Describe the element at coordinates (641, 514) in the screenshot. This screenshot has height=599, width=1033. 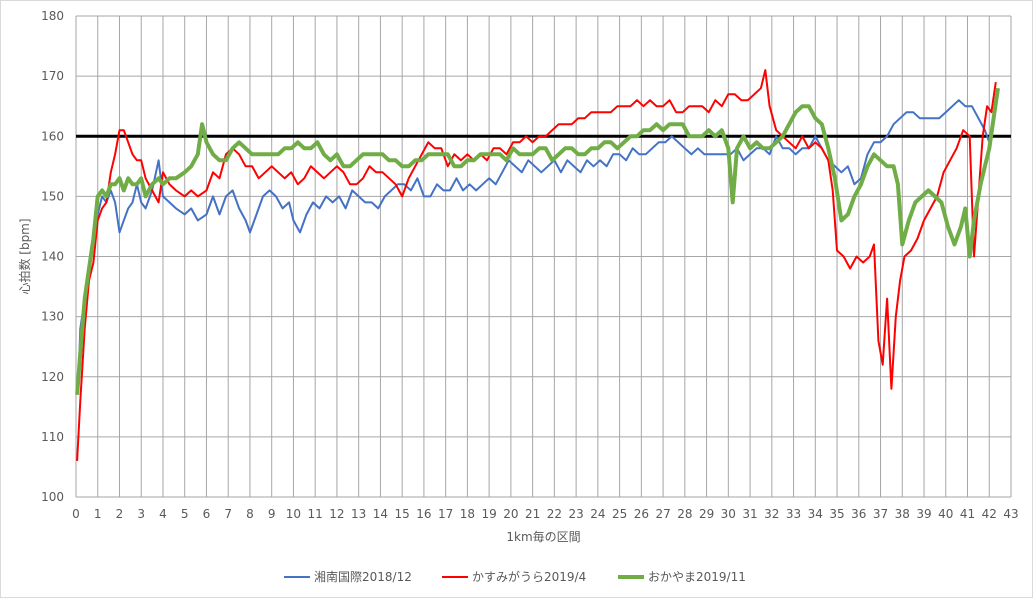
I see `x-tick-label: 26` at that location.